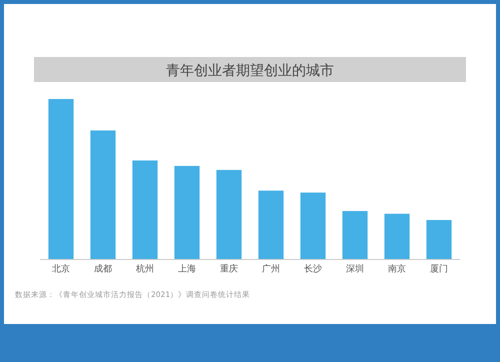  What do you see at coordinates (61, 269) in the screenshot?
I see `x-tick-label: 北京` at bounding box center [61, 269].